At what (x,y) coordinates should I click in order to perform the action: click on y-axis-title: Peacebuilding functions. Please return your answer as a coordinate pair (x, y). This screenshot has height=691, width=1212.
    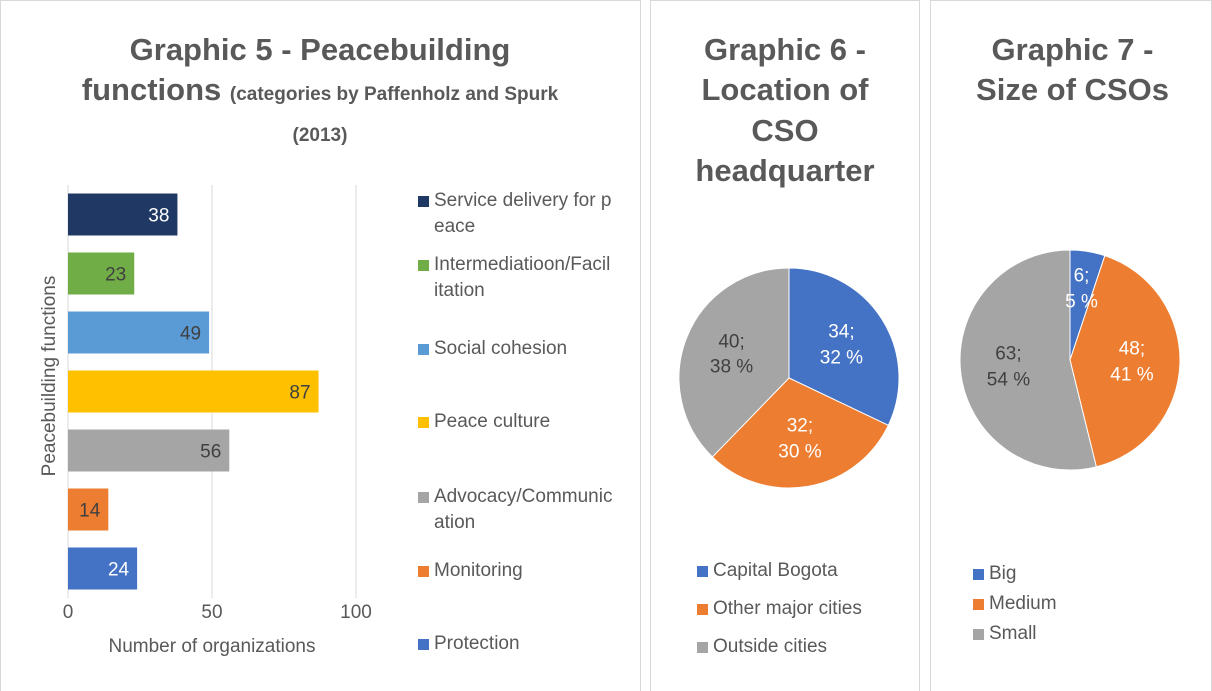
    Looking at the image, I should click on (49, 376).